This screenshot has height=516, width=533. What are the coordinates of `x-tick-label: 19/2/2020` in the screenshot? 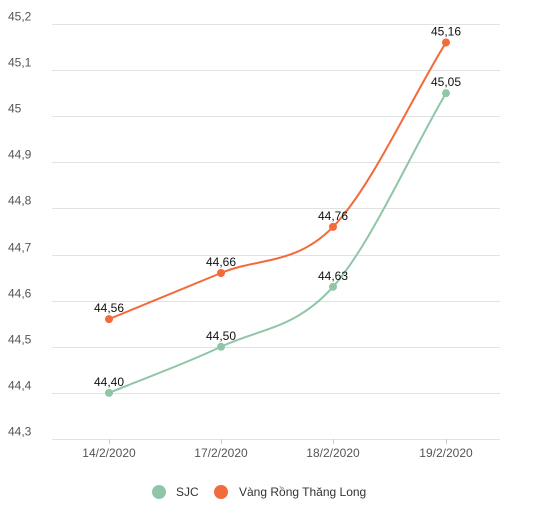 It's located at (446, 453).